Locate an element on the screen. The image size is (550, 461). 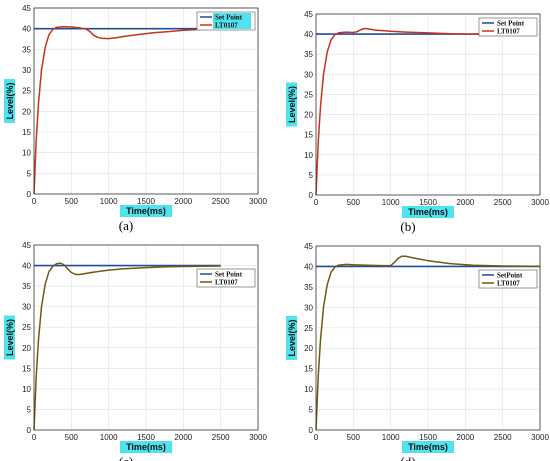
legend-entry: SetPoint is located at coordinates (510, 276).